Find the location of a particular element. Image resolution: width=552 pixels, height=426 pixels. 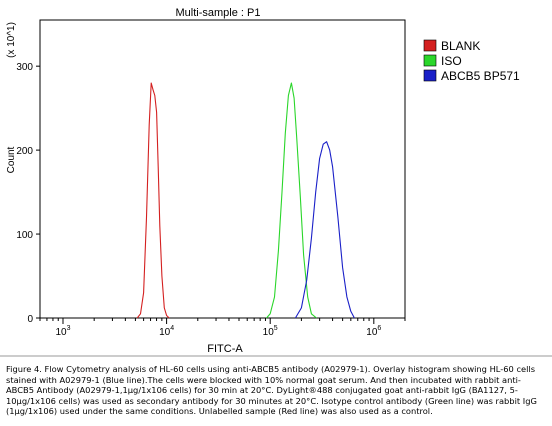

x-axis-ticks: 10³ 10⁴ 10⁵ 10⁶ is located at coordinates (222, 328).